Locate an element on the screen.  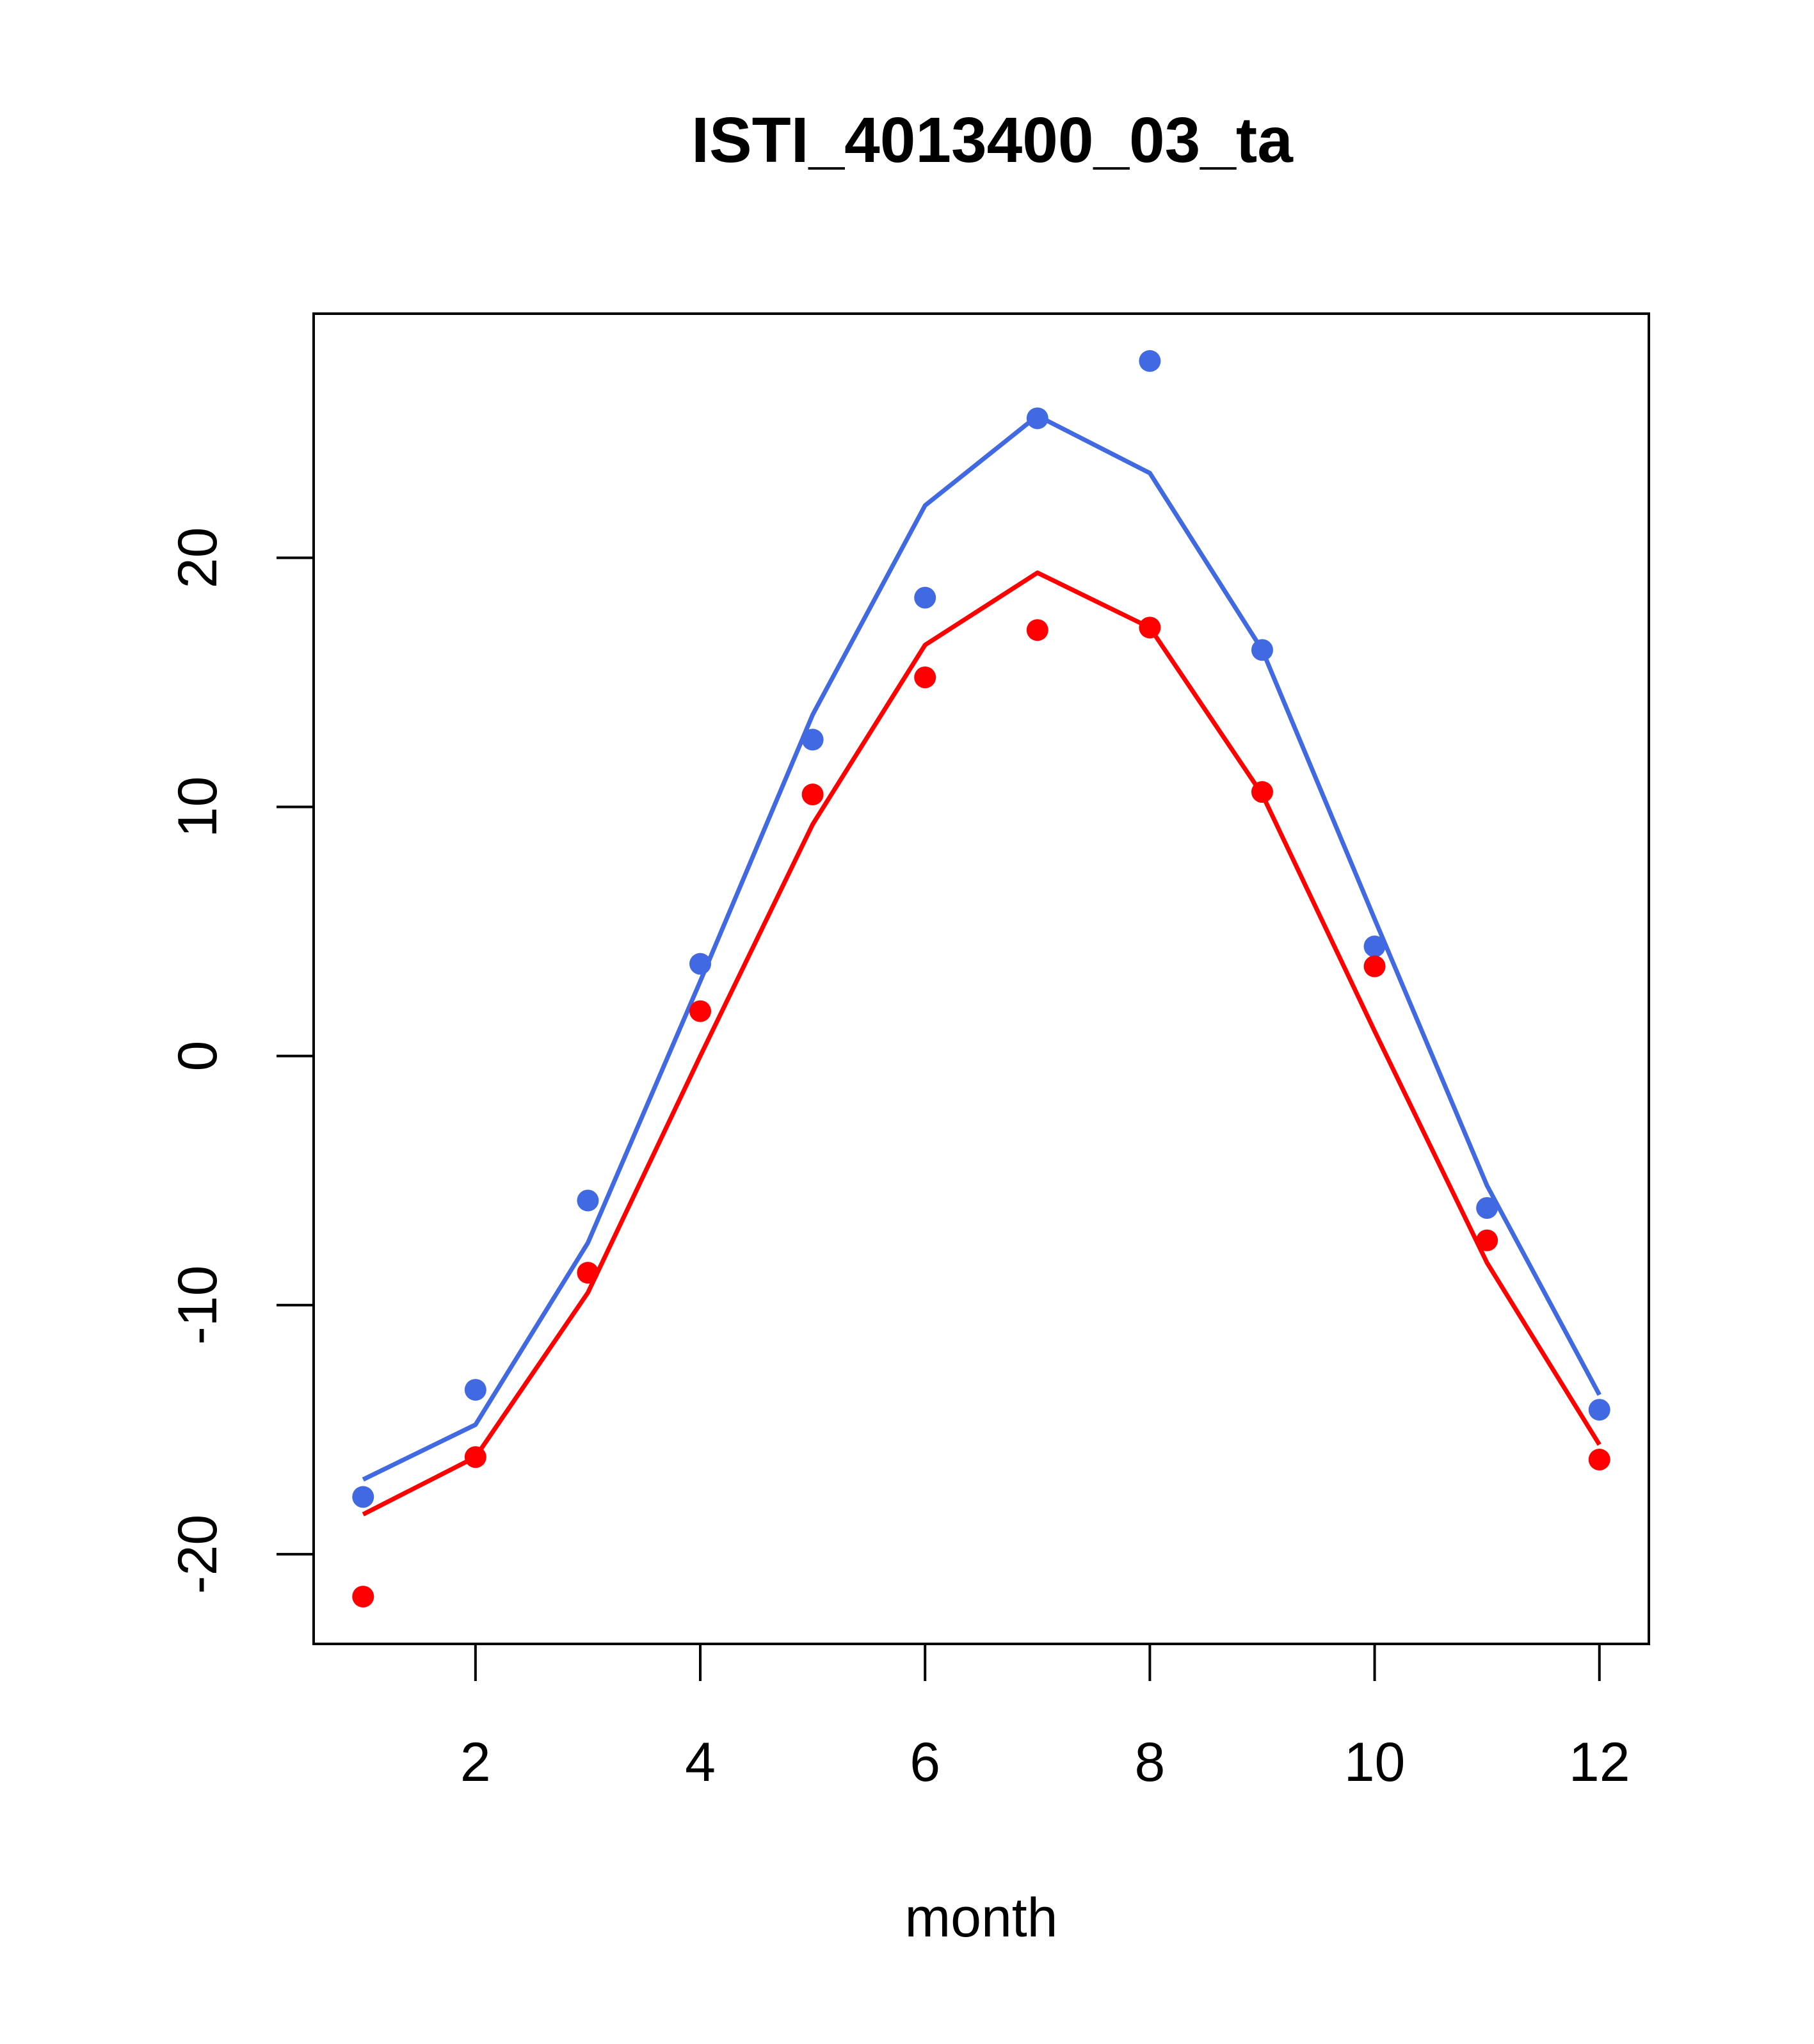
x-tick-label: 2 is located at coordinates (475, 1762).